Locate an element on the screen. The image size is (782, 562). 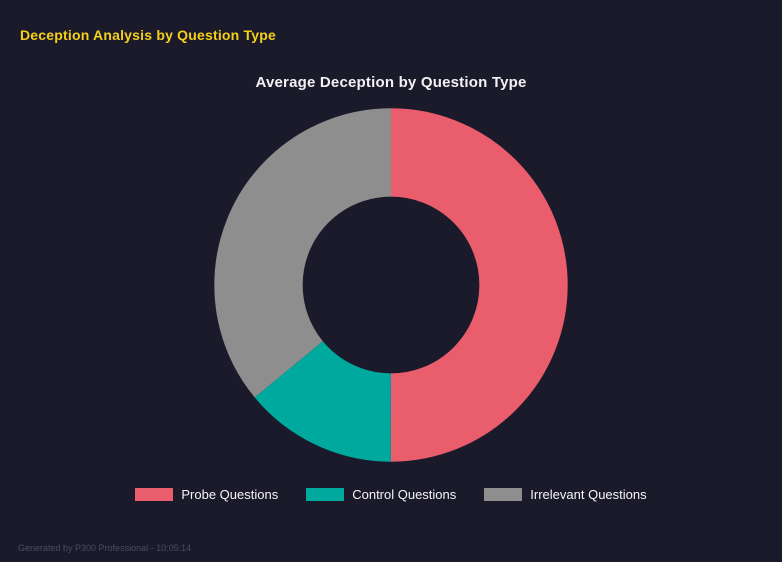
legend-item-irrelevant: Irrelevant Questions is located at coordinates (565, 494).